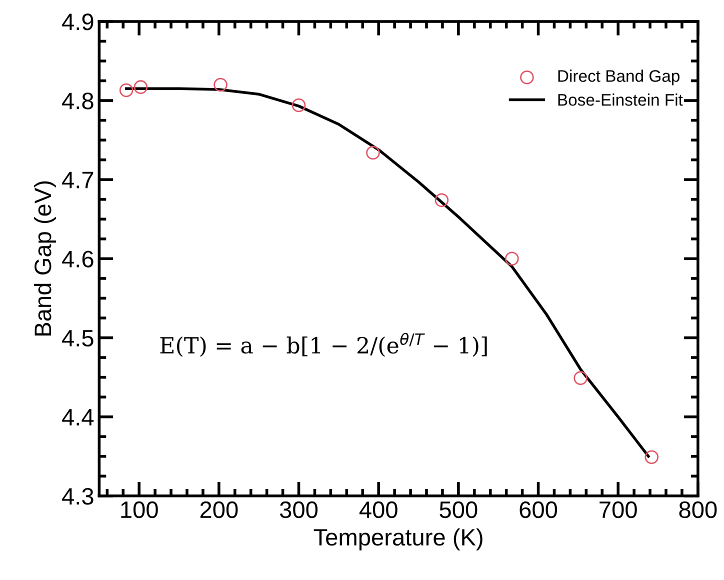  I want to click on x-tick-label: 200, so click(219, 509).